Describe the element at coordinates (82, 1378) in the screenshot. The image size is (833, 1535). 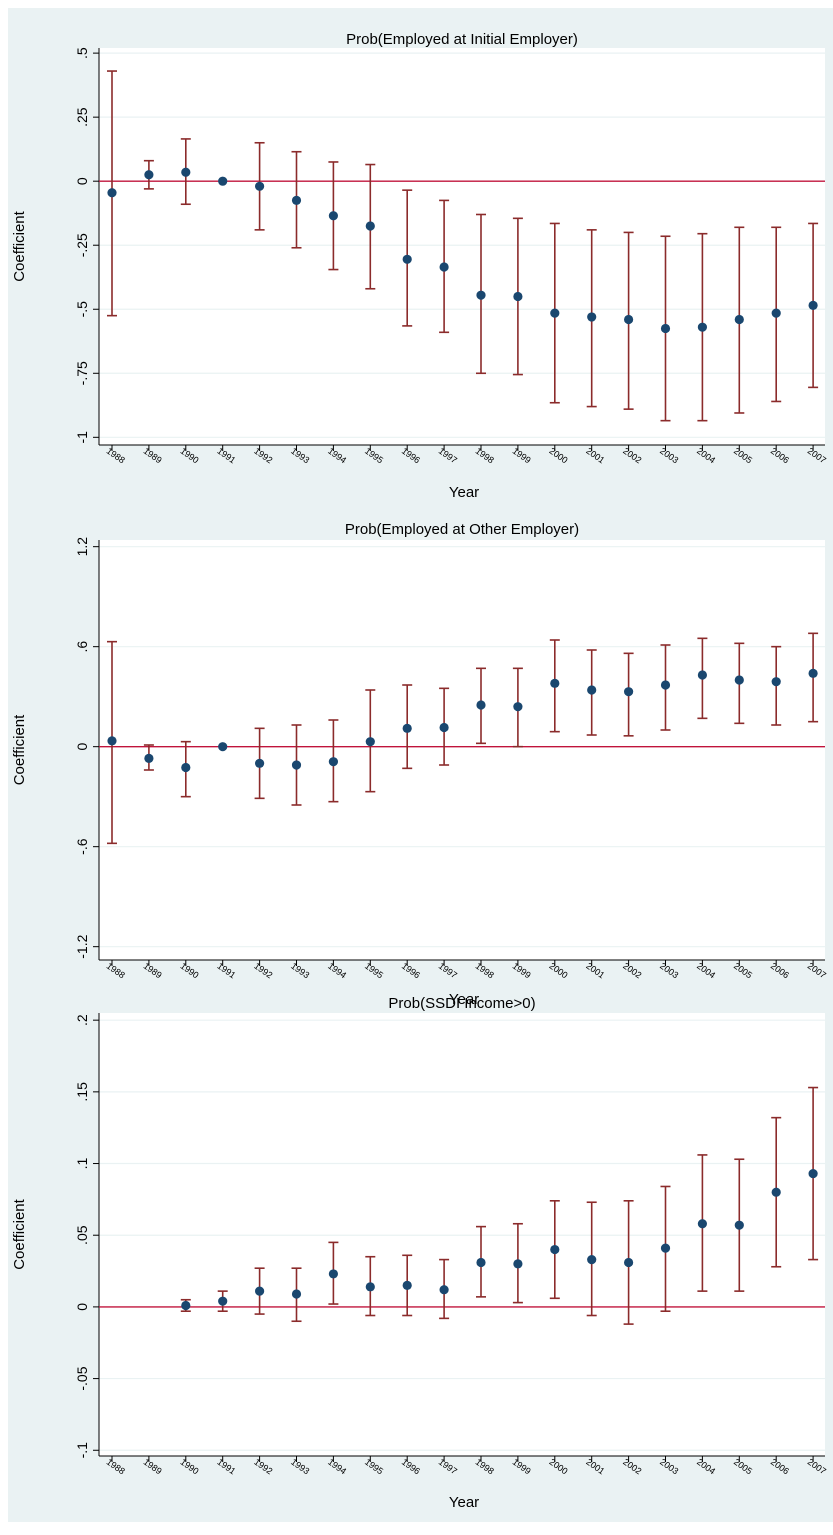
I see `y-tick-label: -.05` at that location.